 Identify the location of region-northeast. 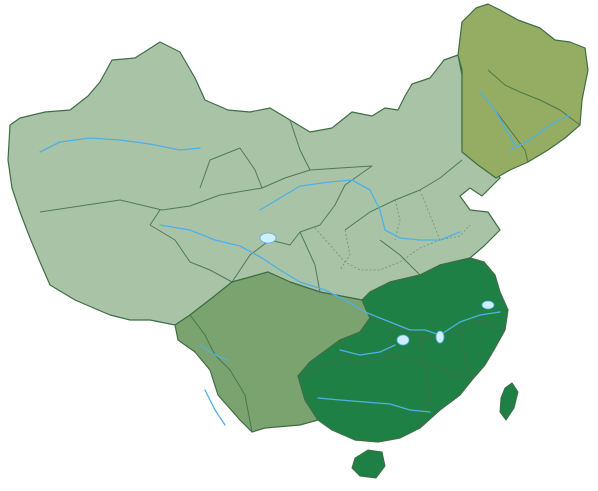
(523, 91).